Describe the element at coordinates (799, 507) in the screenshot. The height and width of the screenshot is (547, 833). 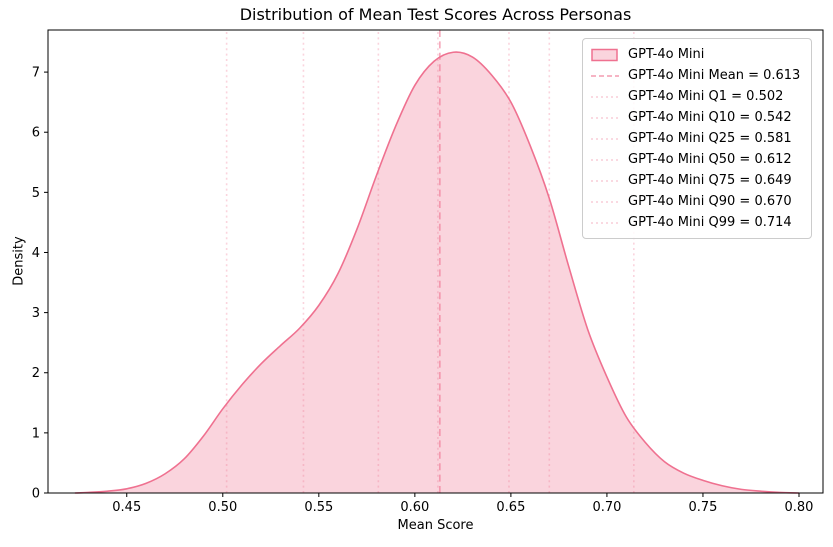
I see `x-tick-label: 0.80` at that location.